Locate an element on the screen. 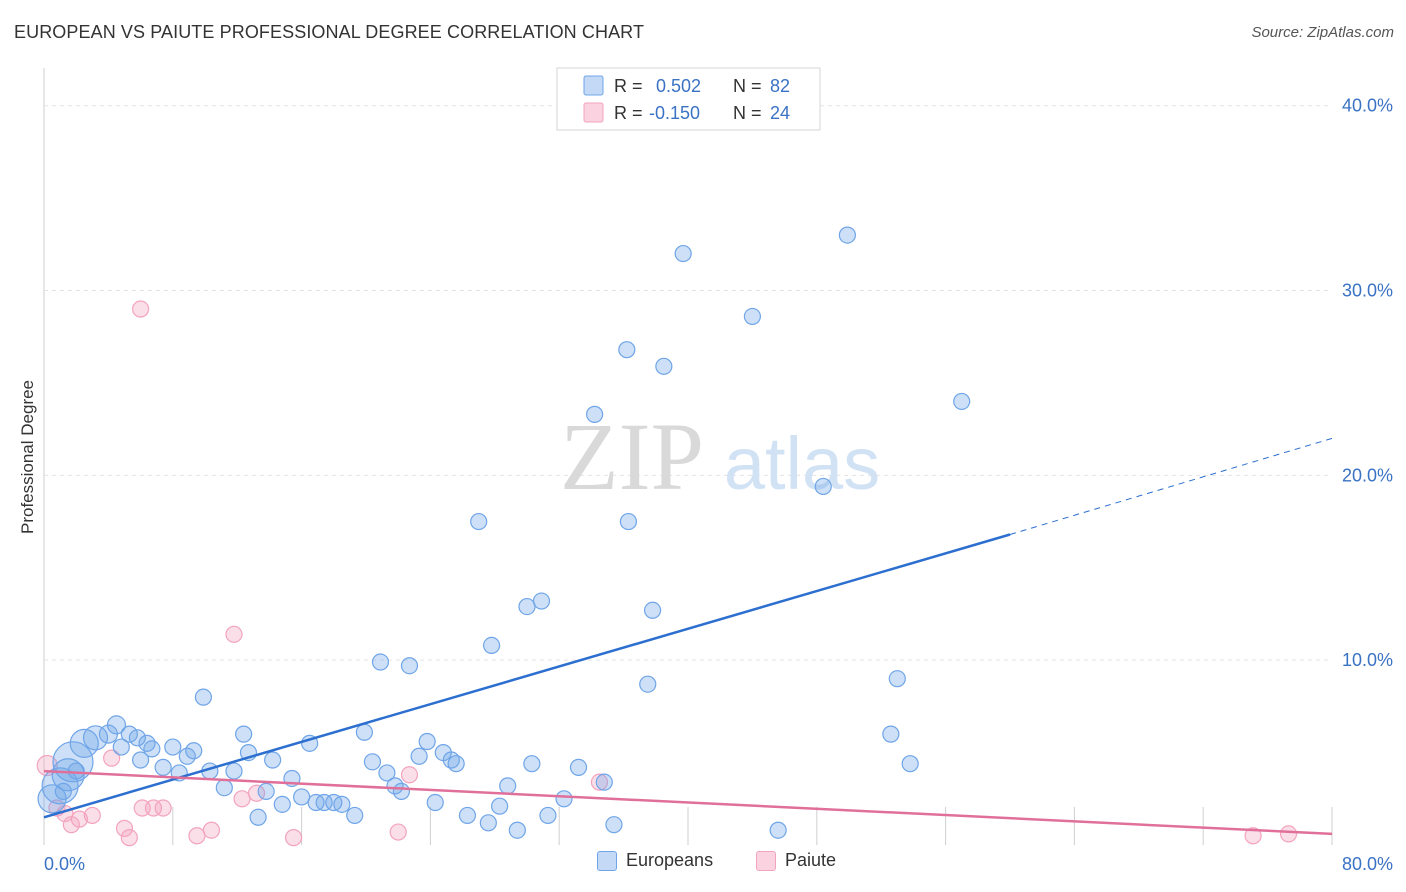 The width and height of the screenshot is (1406, 892). y-tick-label: 40.0% is located at coordinates (1367, 106).